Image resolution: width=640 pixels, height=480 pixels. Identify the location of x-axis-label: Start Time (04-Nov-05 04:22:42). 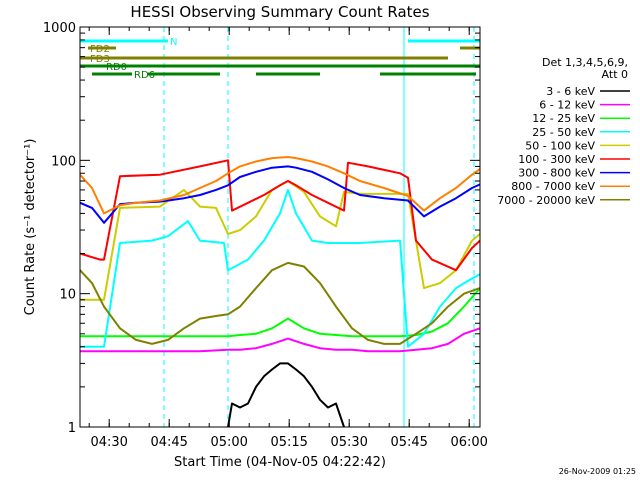
(280, 462).